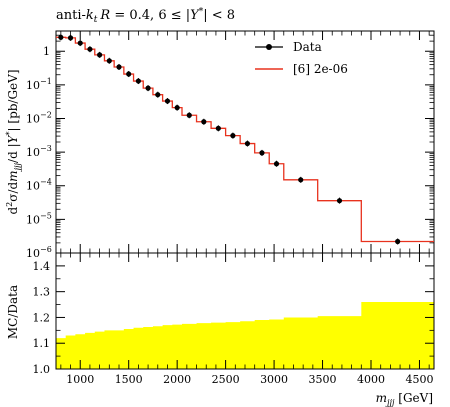 This screenshot has width=450, height=407. Describe the element at coordinates (249, 379) in the screenshot. I see `x-tick-labels: 1000 1500 2000 2500 3000 3500 4000 4500` at that location.